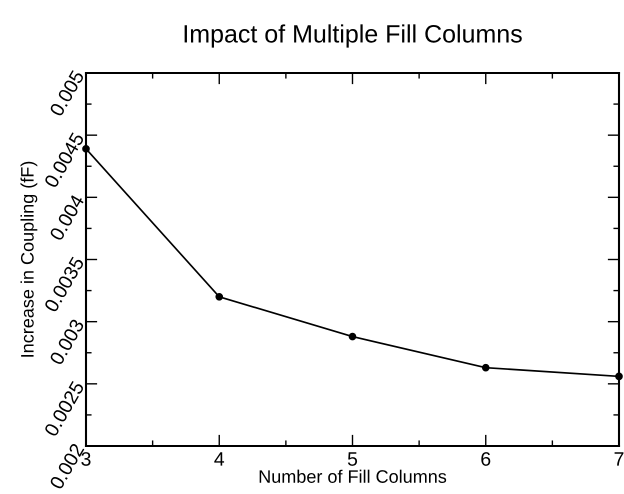 The height and width of the screenshot is (494, 624). What do you see at coordinates (353, 459) in the screenshot?
I see `x-tick-label: 5` at bounding box center [353, 459].